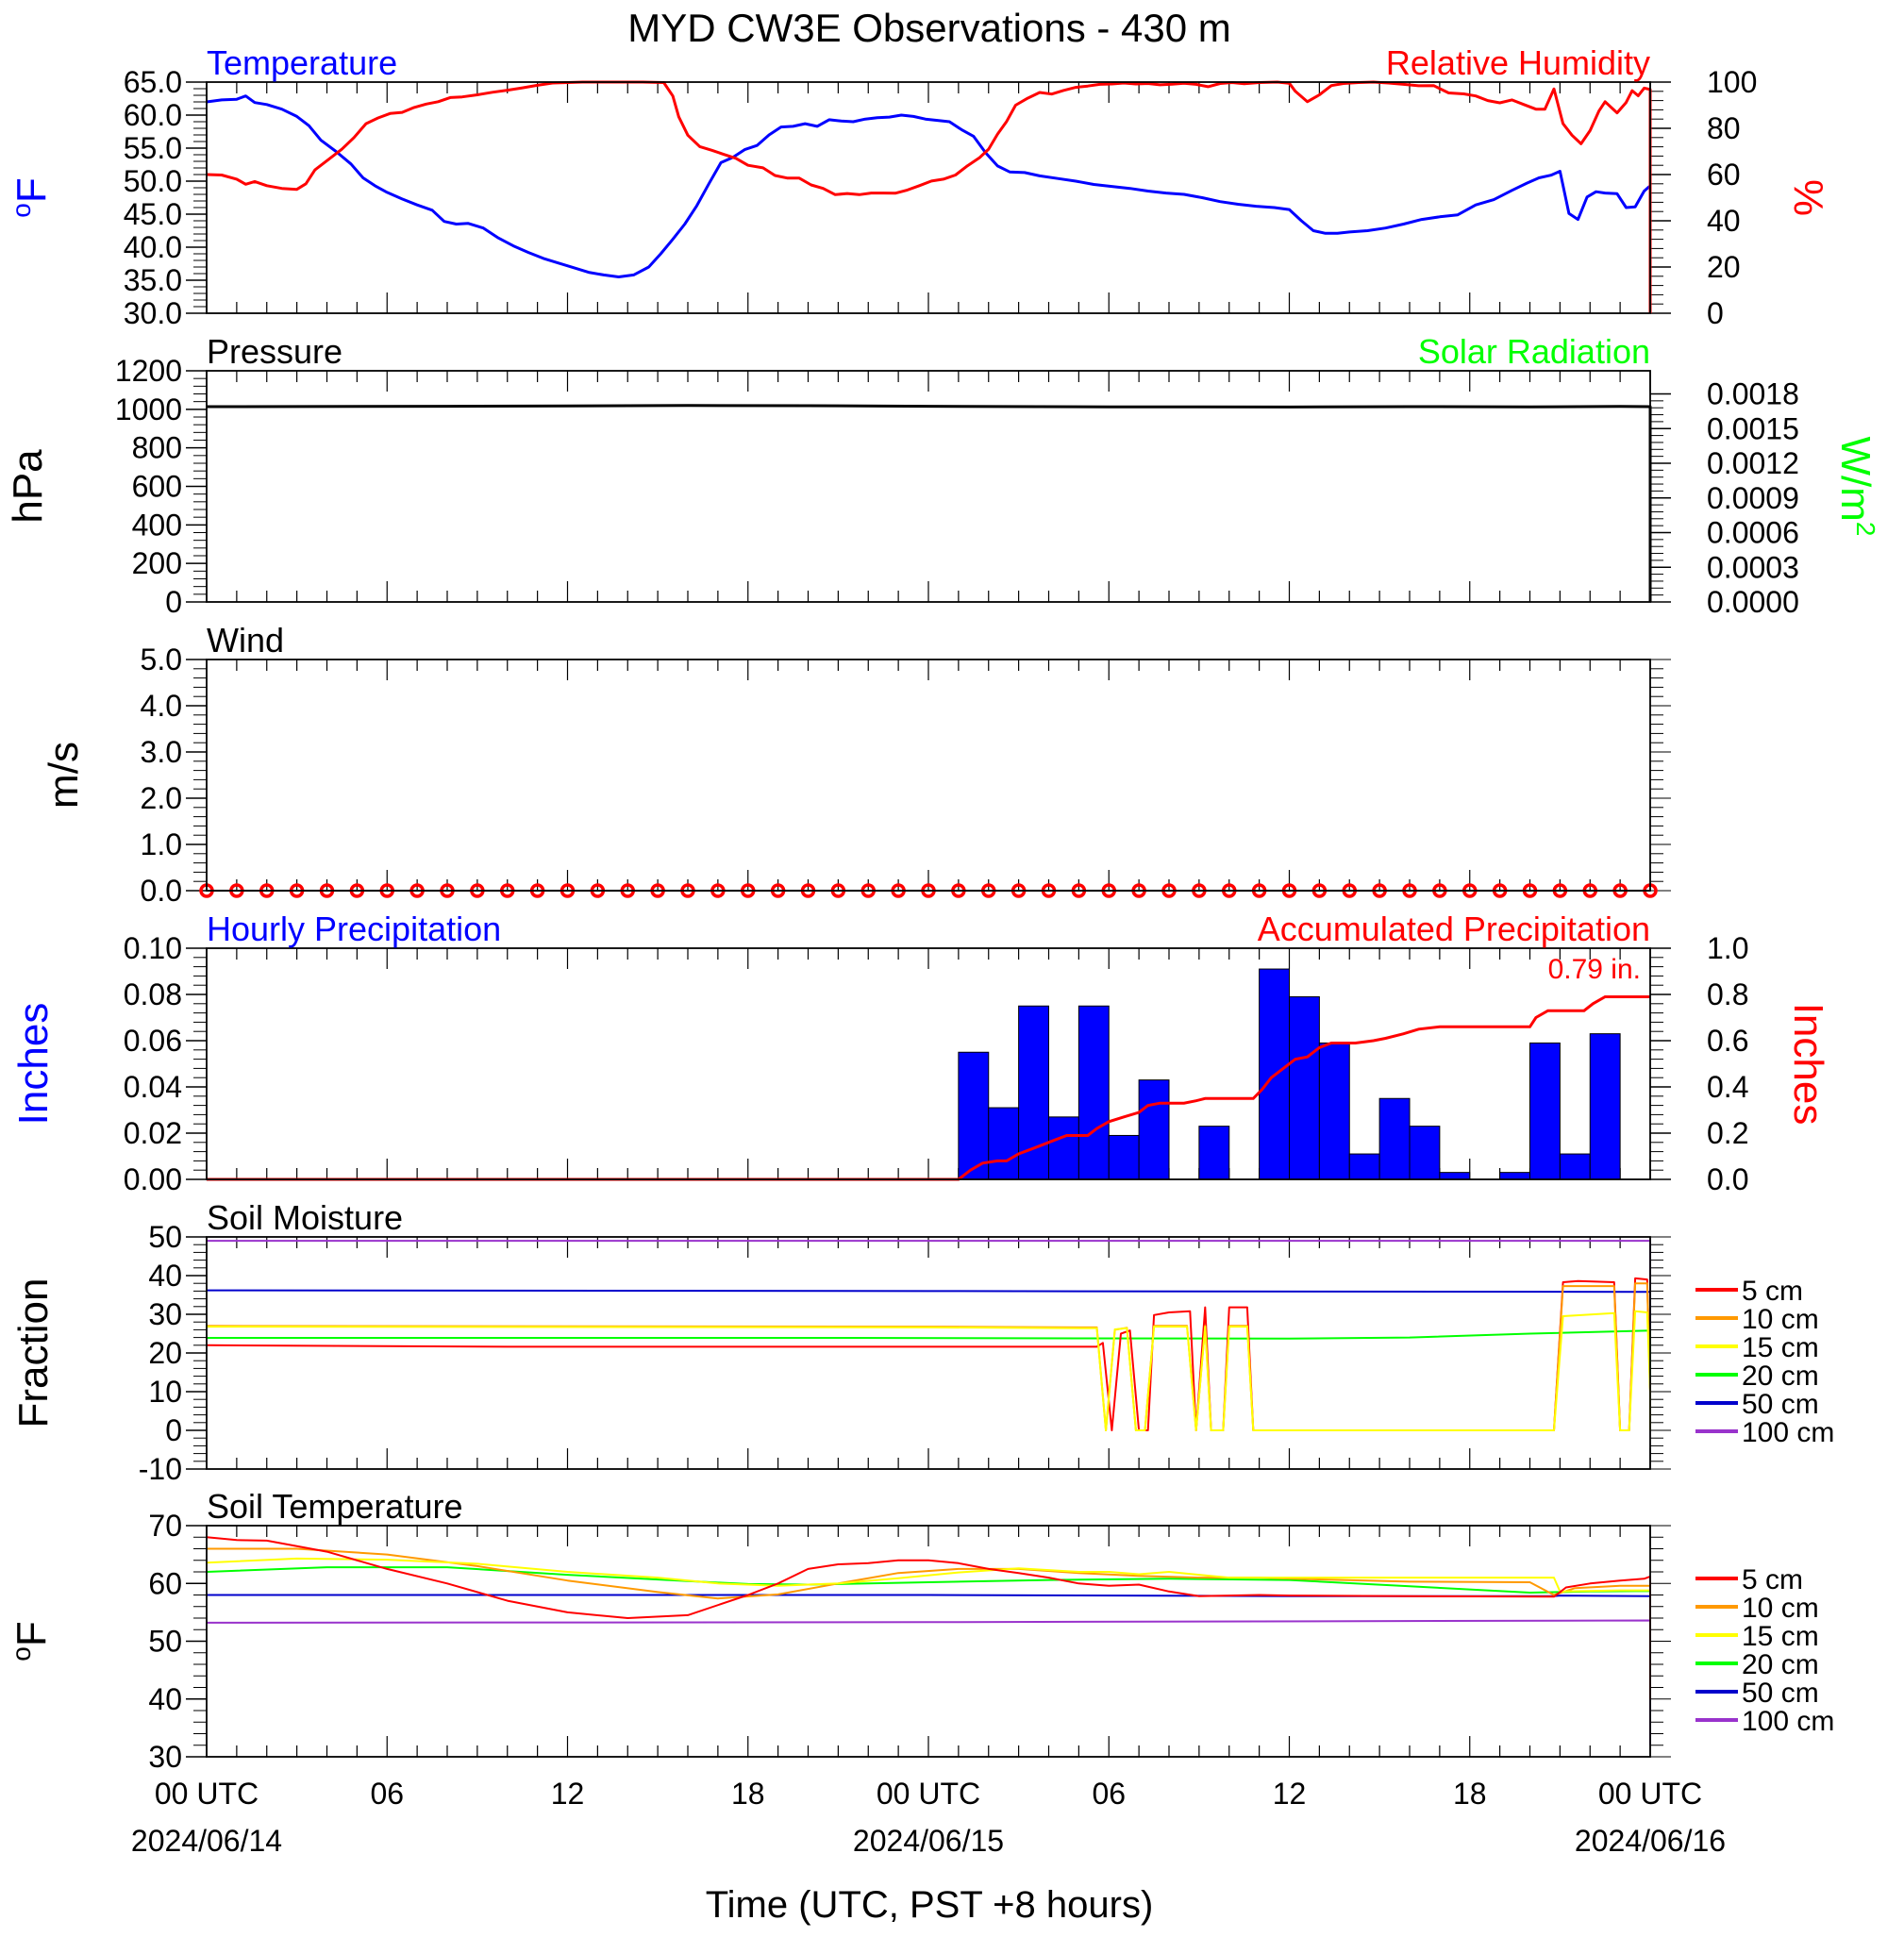  Describe the element at coordinates (1753, 428) in the screenshot. I see `y2-tick-label: 0.0015` at that location.